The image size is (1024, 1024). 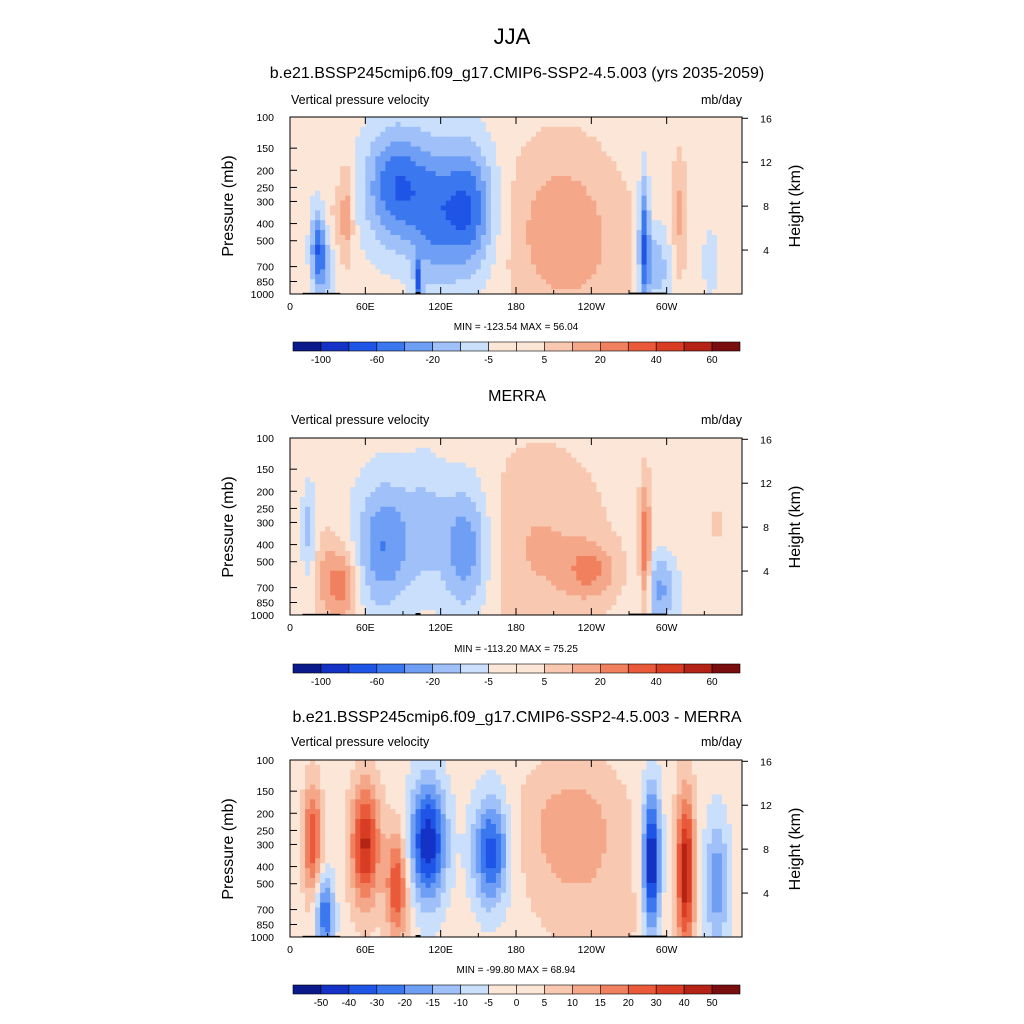 What do you see at coordinates (446, 346) in the screenshot?
I see `colorbar-box` at bounding box center [446, 346].